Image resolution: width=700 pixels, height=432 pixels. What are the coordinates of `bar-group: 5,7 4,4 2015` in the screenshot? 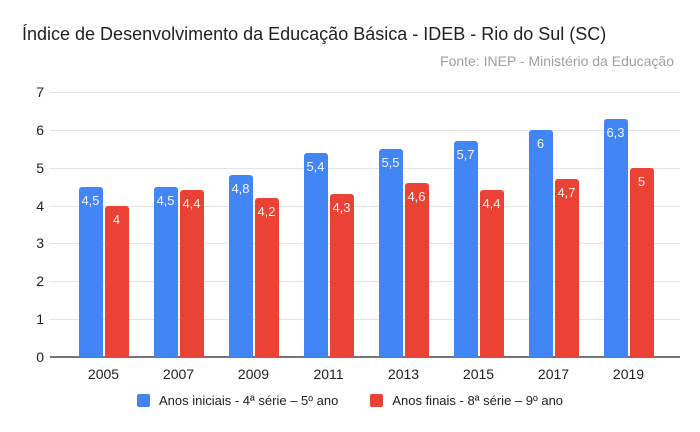 It's located at (478, 237).